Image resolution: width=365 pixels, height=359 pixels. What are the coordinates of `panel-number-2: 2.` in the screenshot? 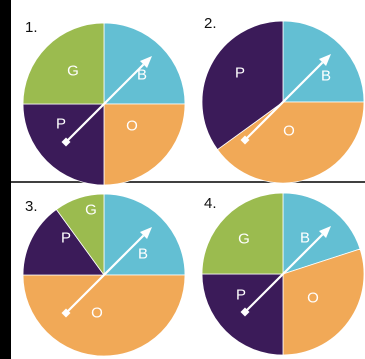 It's located at (210, 23).